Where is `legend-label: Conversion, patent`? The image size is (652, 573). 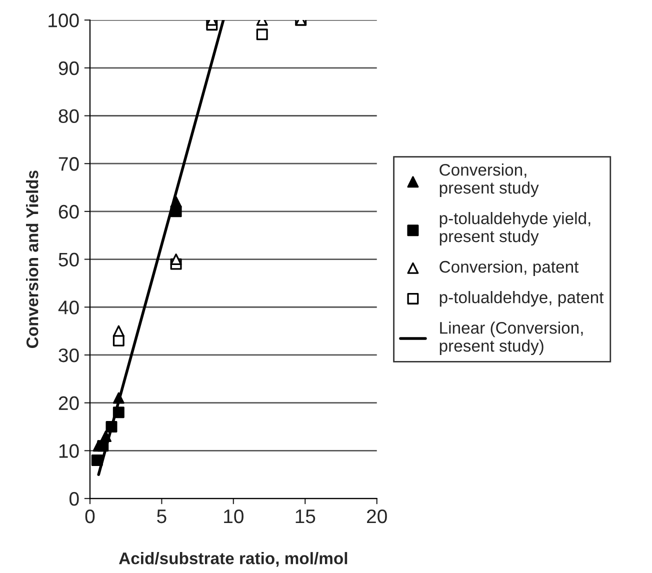 legend-label: Conversion, patent is located at coordinates (509, 268).